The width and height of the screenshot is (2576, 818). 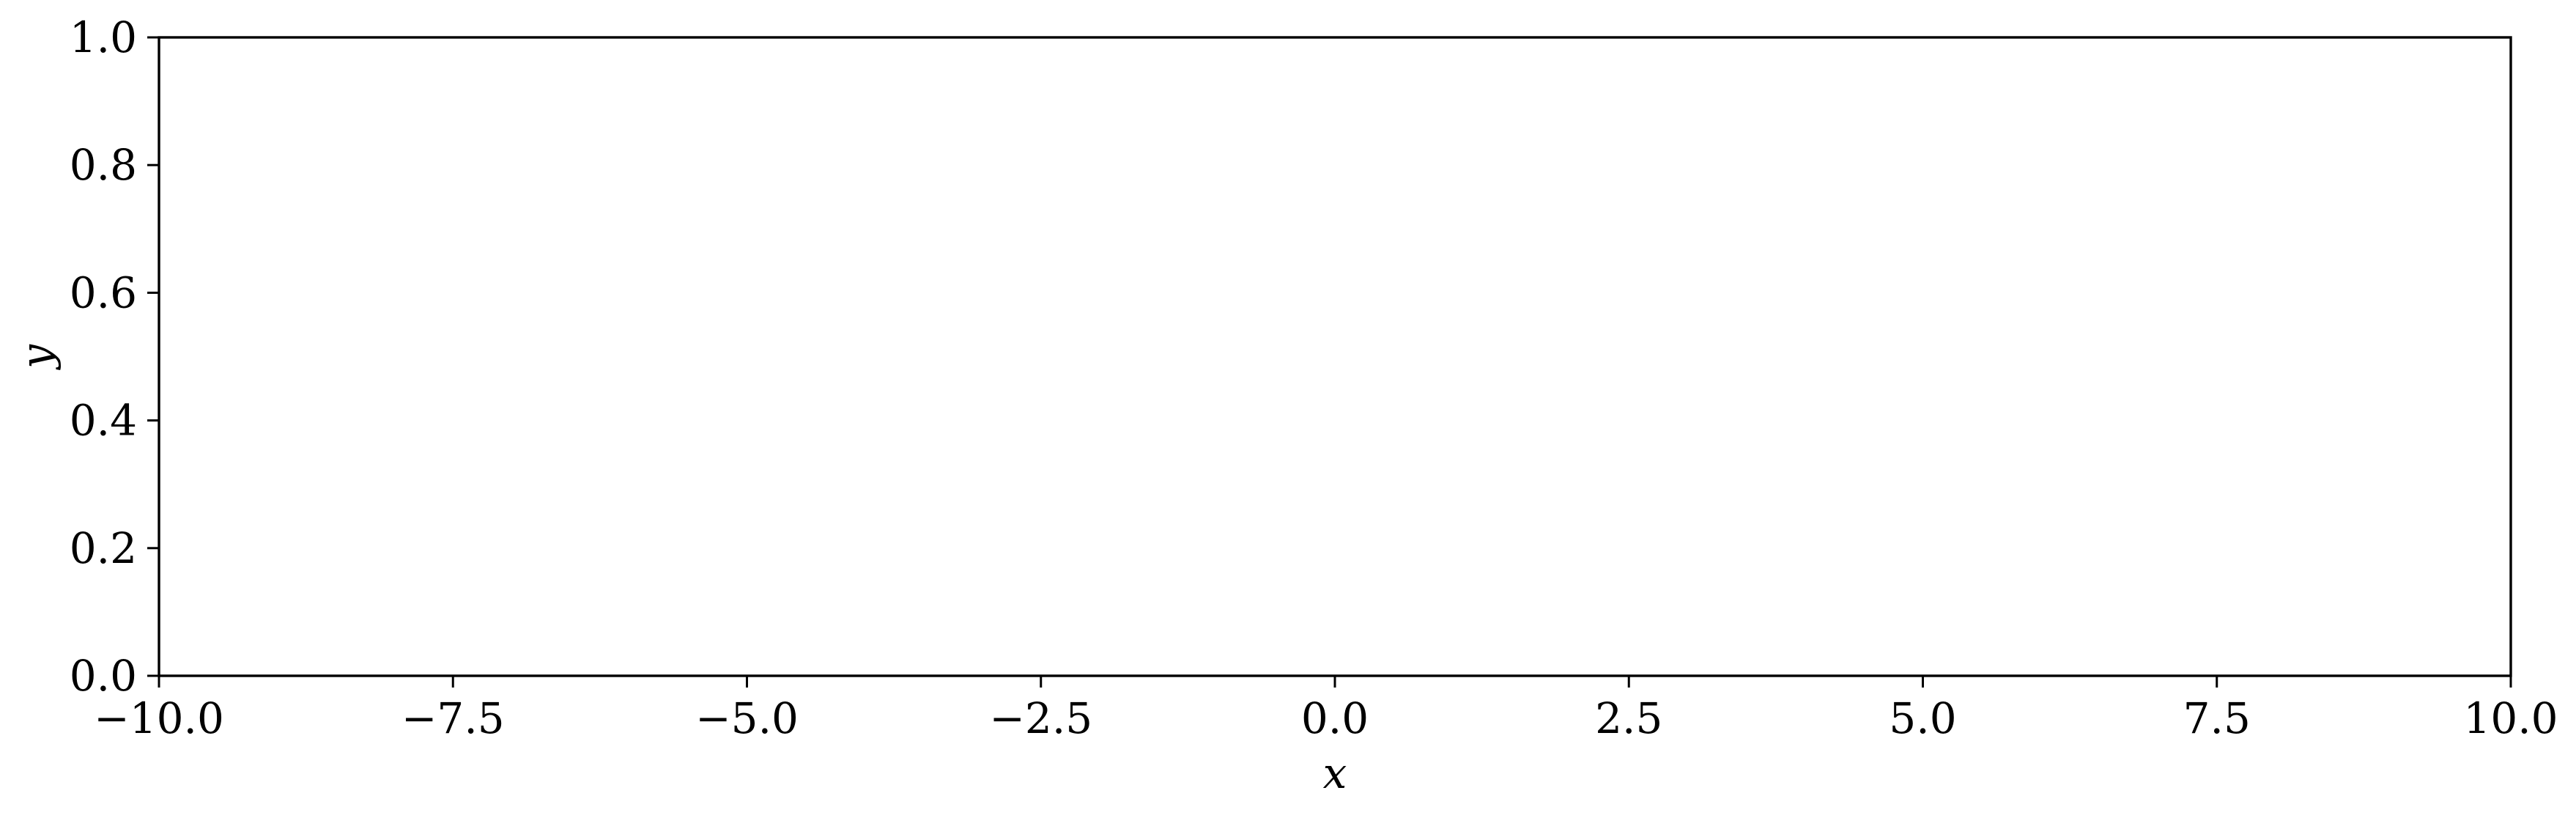 I want to click on y-tick-label: 0.8, so click(x=103, y=165).